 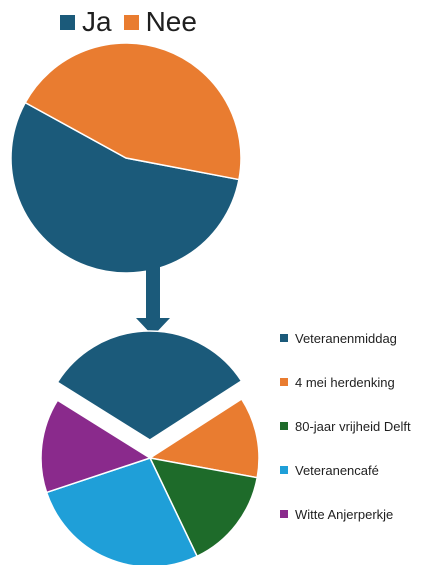 I want to click on connector-arrow, so click(x=153, y=301).